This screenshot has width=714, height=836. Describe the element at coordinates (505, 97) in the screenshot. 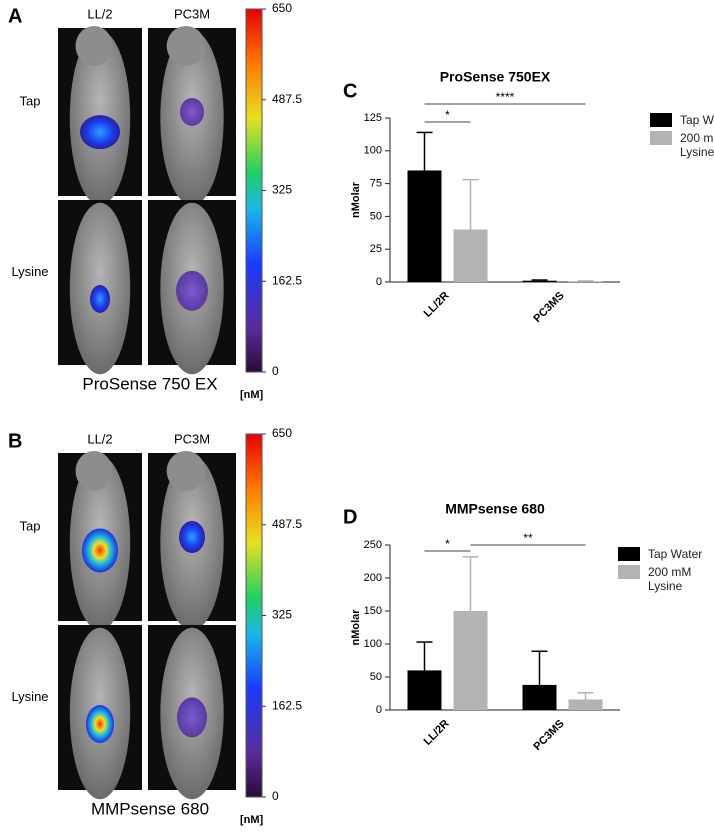

I see `significance-label: ****` at that location.